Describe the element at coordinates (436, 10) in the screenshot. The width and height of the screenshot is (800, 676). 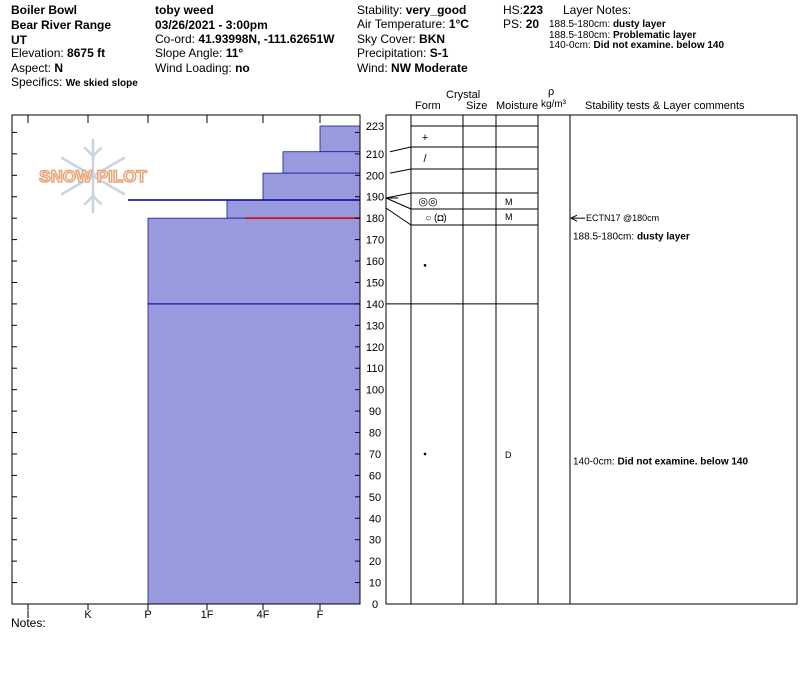
I see `stability-value: very_good` at that location.